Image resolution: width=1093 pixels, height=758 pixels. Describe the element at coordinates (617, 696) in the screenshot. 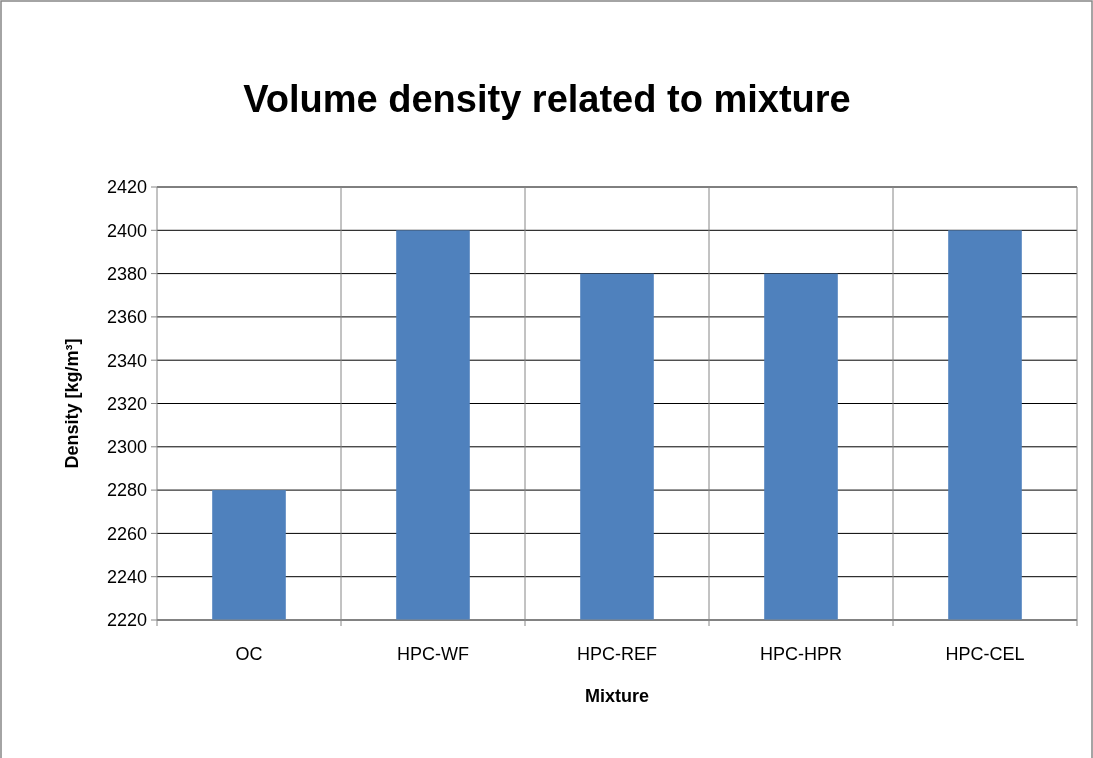

I see `x-axis-title: Mixture` at that location.